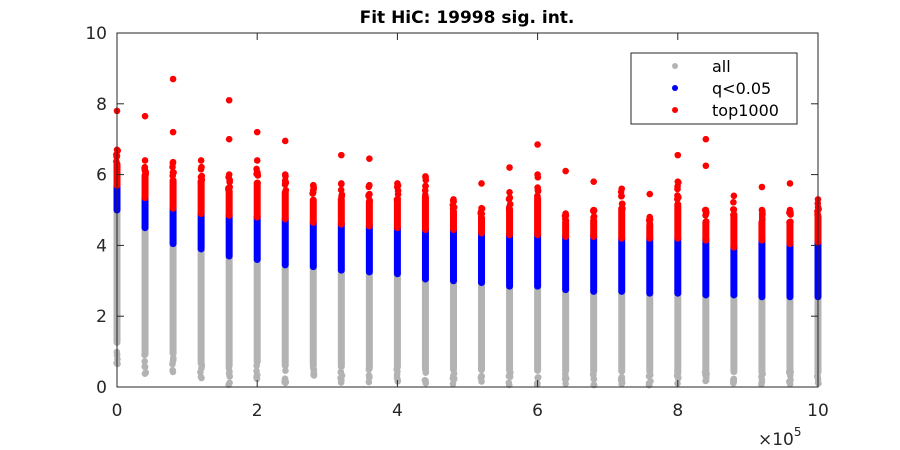 This screenshot has height=450, width=900. What do you see at coordinates (101, 317) in the screenshot?
I see `y-tick-label: 2` at bounding box center [101, 317].